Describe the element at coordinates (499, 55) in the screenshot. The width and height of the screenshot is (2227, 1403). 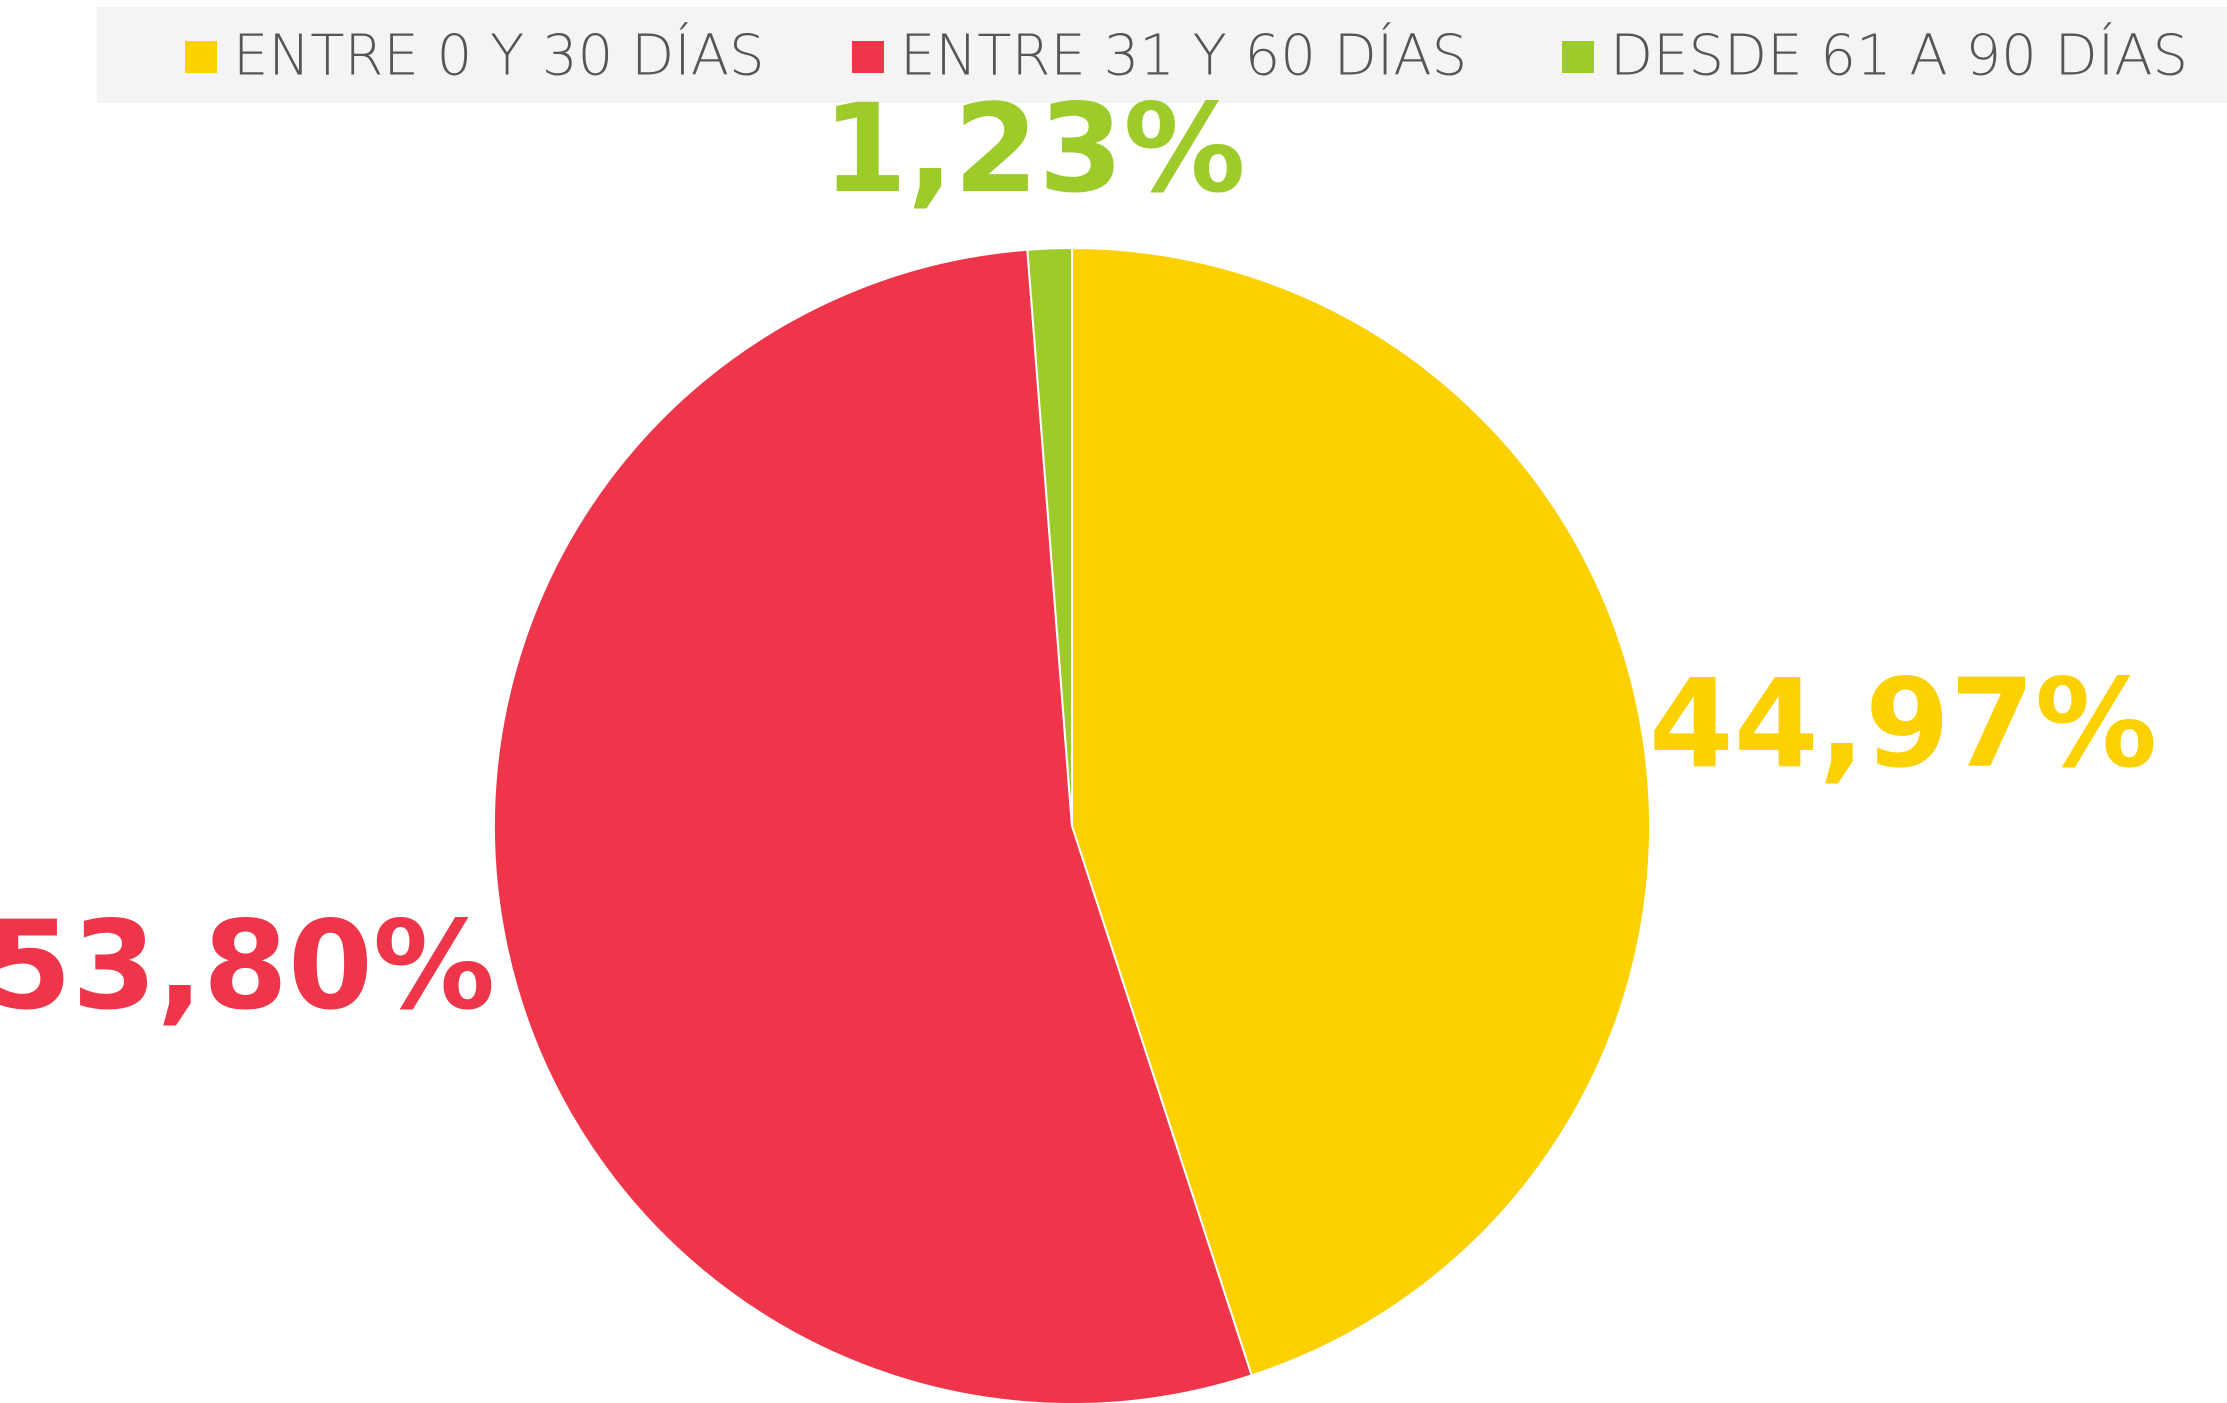
I see `legend-label: ENTRE 0 Y 30 DÍAS` at that location.